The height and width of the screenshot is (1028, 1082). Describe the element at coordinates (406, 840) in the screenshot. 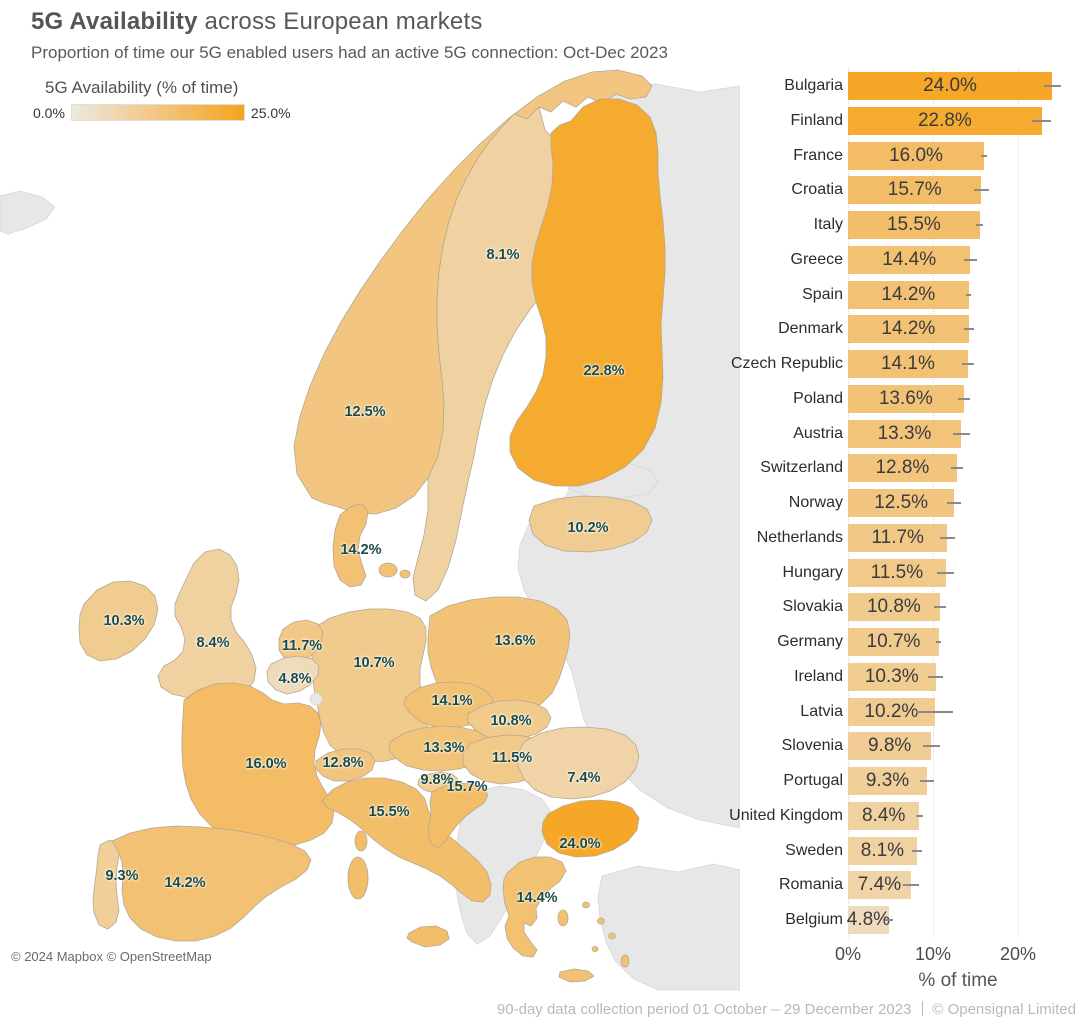

I see `map-country-italy` at that location.